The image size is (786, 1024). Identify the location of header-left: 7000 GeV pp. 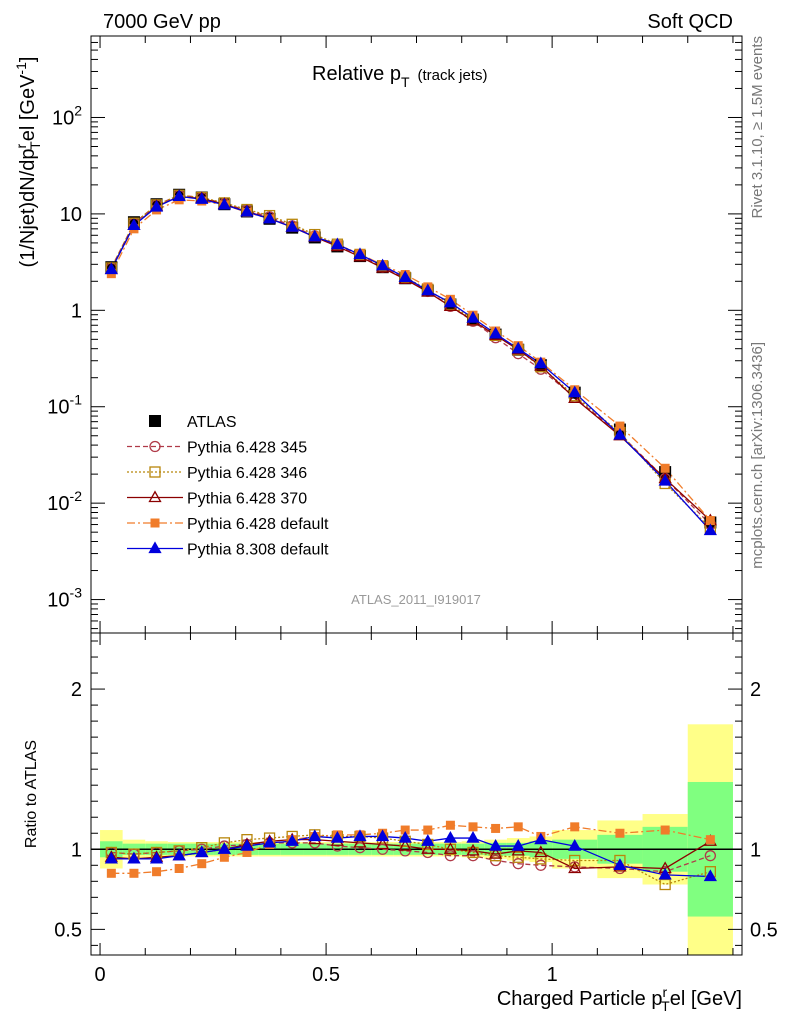
(162, 22).